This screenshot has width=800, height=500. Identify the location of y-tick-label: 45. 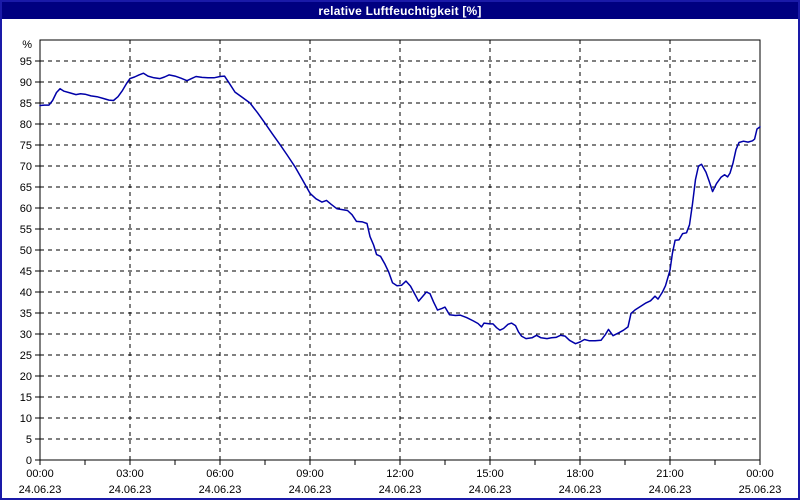
(26, 272).